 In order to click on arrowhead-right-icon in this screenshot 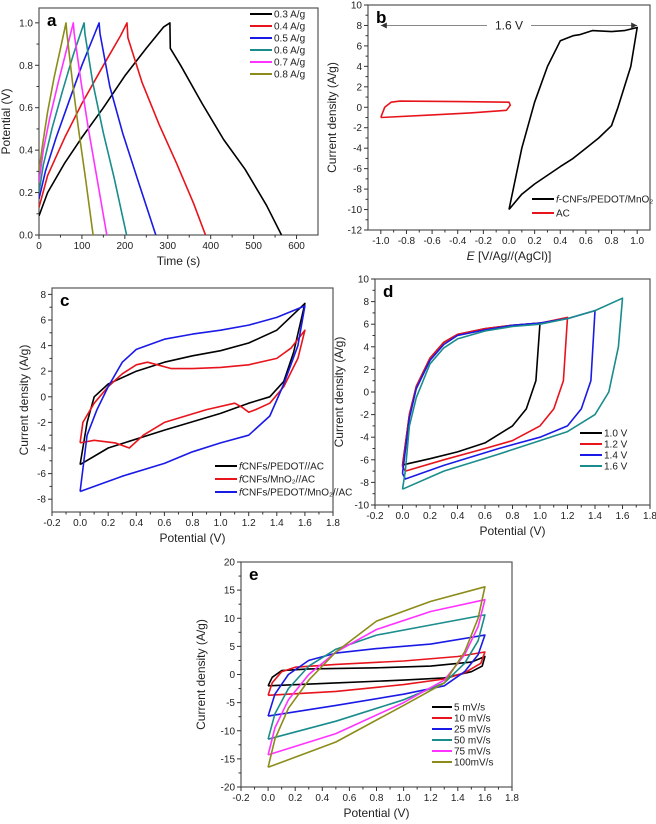, I will do `click(634, 25)`.